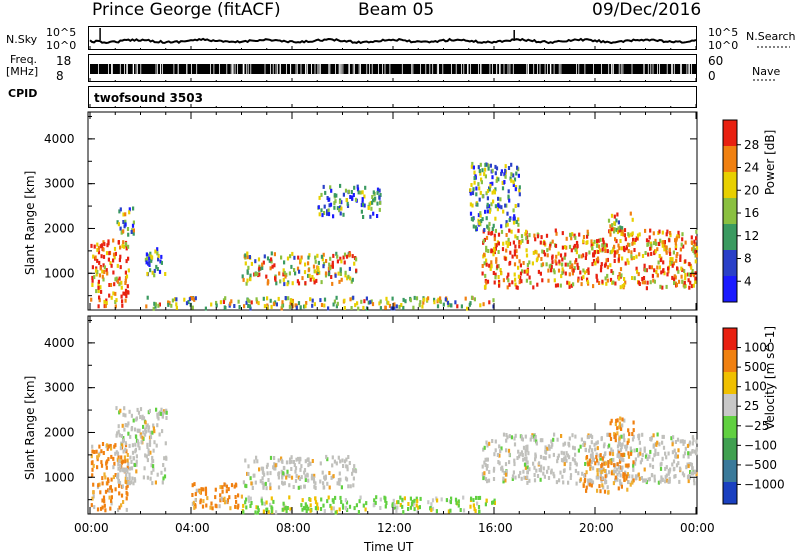 This screenshot has height=554, width=800. What do you see at coordinates (395, 69) in the screenshot?
I see `freq-band-gaps` at bounding box center [395, 69].